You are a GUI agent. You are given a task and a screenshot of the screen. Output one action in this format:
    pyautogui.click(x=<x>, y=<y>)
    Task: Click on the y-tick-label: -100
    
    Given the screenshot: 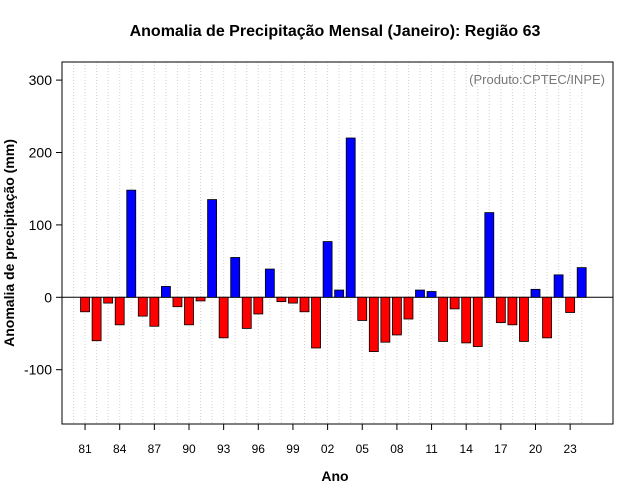 What is the action you would take?
    pyautogui.click(x=38, y=370)
    